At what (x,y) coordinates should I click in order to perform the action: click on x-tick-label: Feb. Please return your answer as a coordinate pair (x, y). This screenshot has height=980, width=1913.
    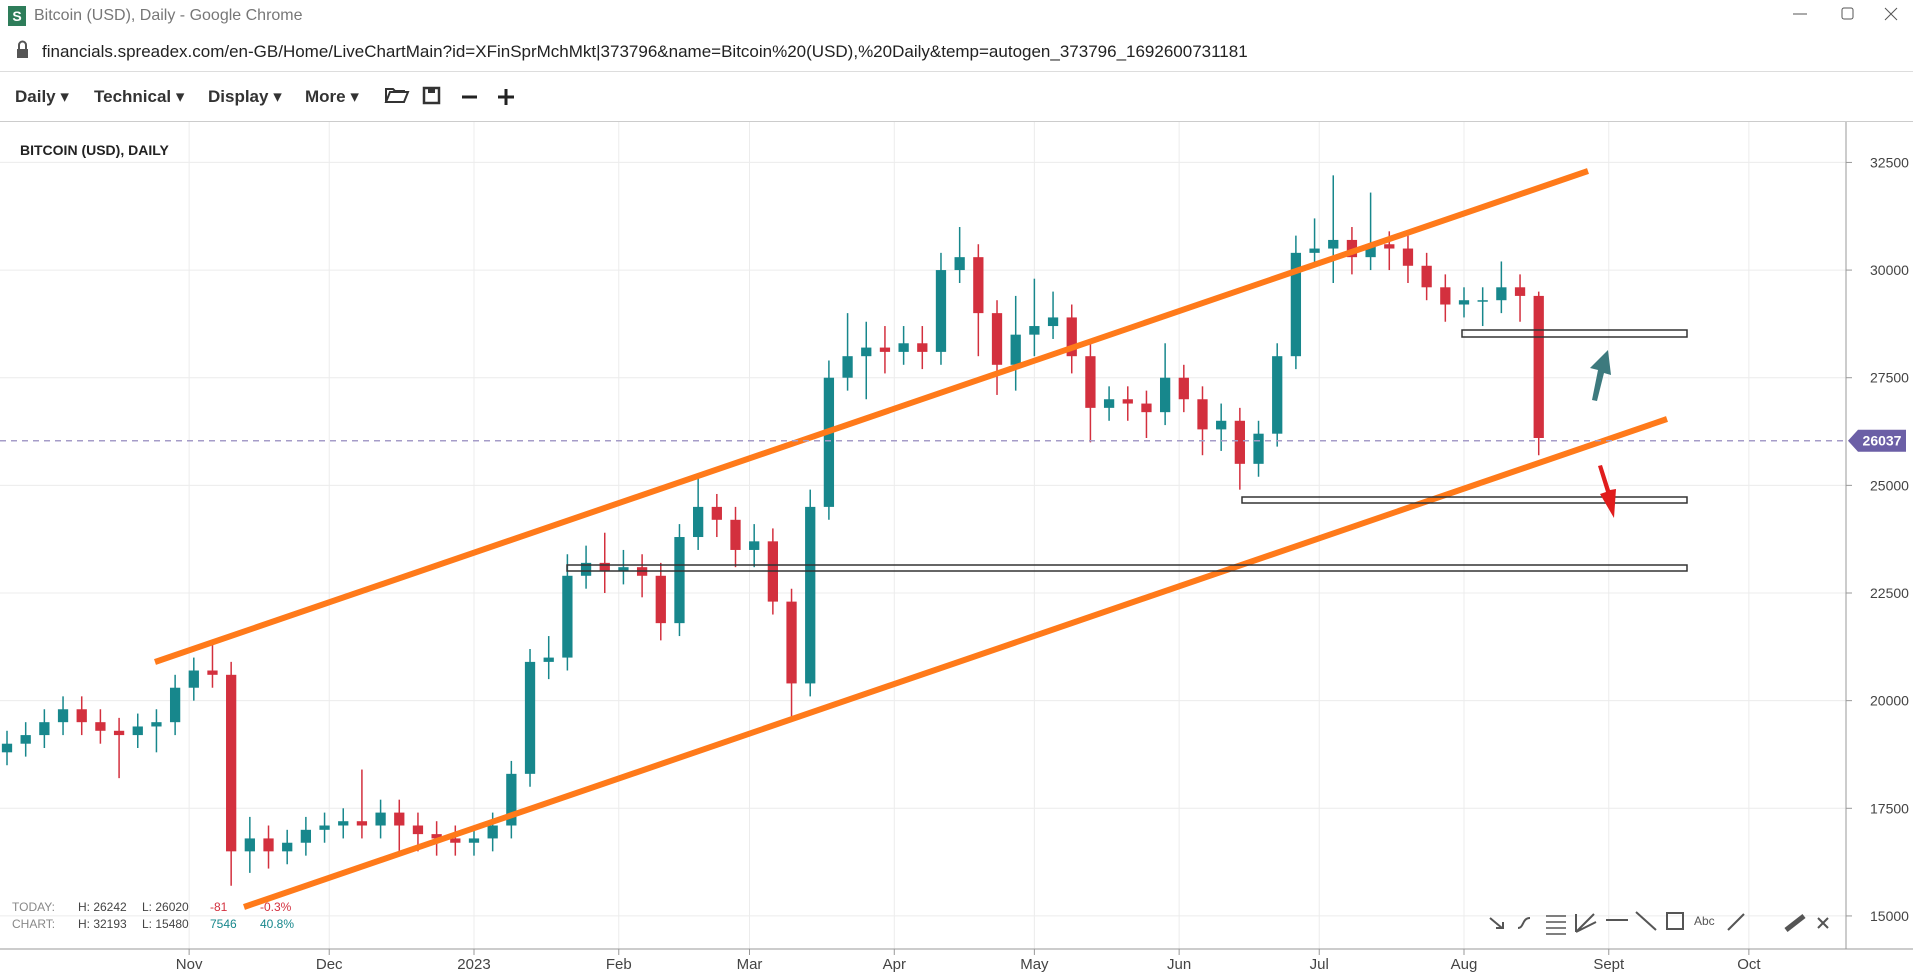
    Looking at the image, I should click on (619, 964).